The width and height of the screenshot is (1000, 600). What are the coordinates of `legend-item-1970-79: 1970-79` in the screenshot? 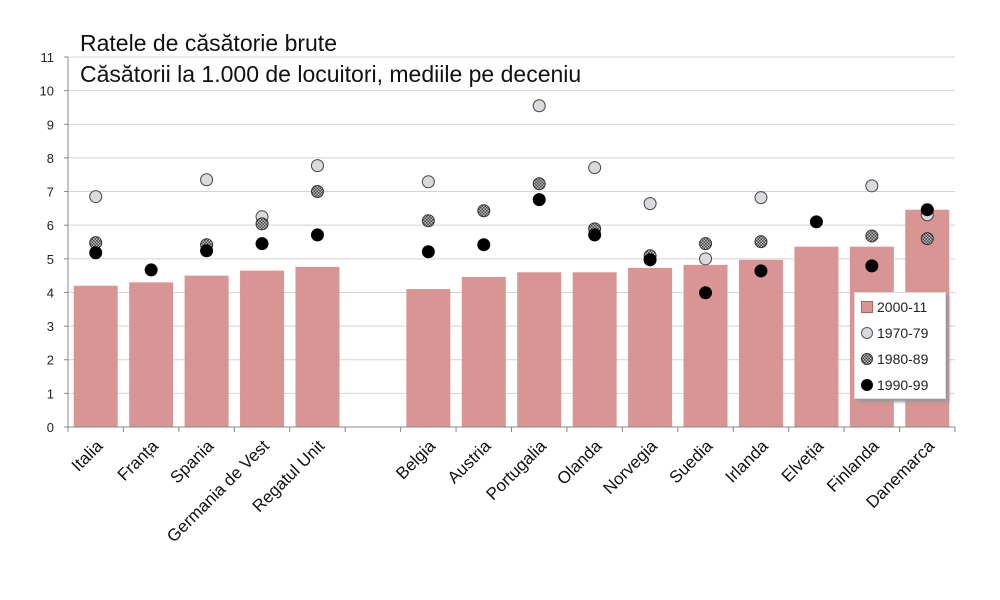 It's located at (900, 332).